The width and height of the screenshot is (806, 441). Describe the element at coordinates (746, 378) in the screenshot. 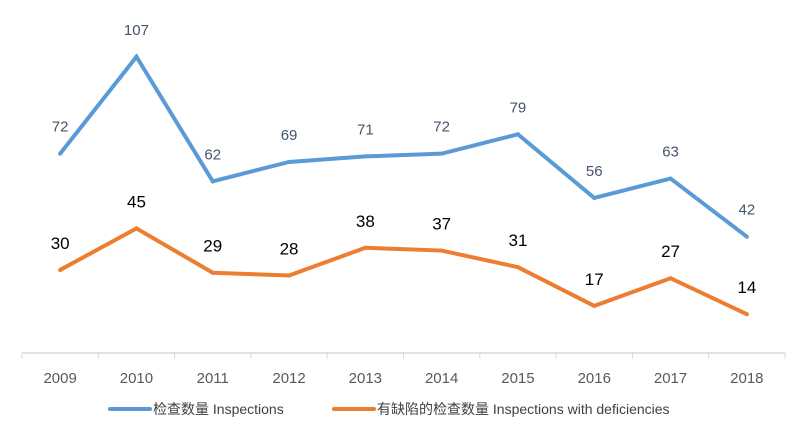

I see `x-tick-label: 2018` at that location.